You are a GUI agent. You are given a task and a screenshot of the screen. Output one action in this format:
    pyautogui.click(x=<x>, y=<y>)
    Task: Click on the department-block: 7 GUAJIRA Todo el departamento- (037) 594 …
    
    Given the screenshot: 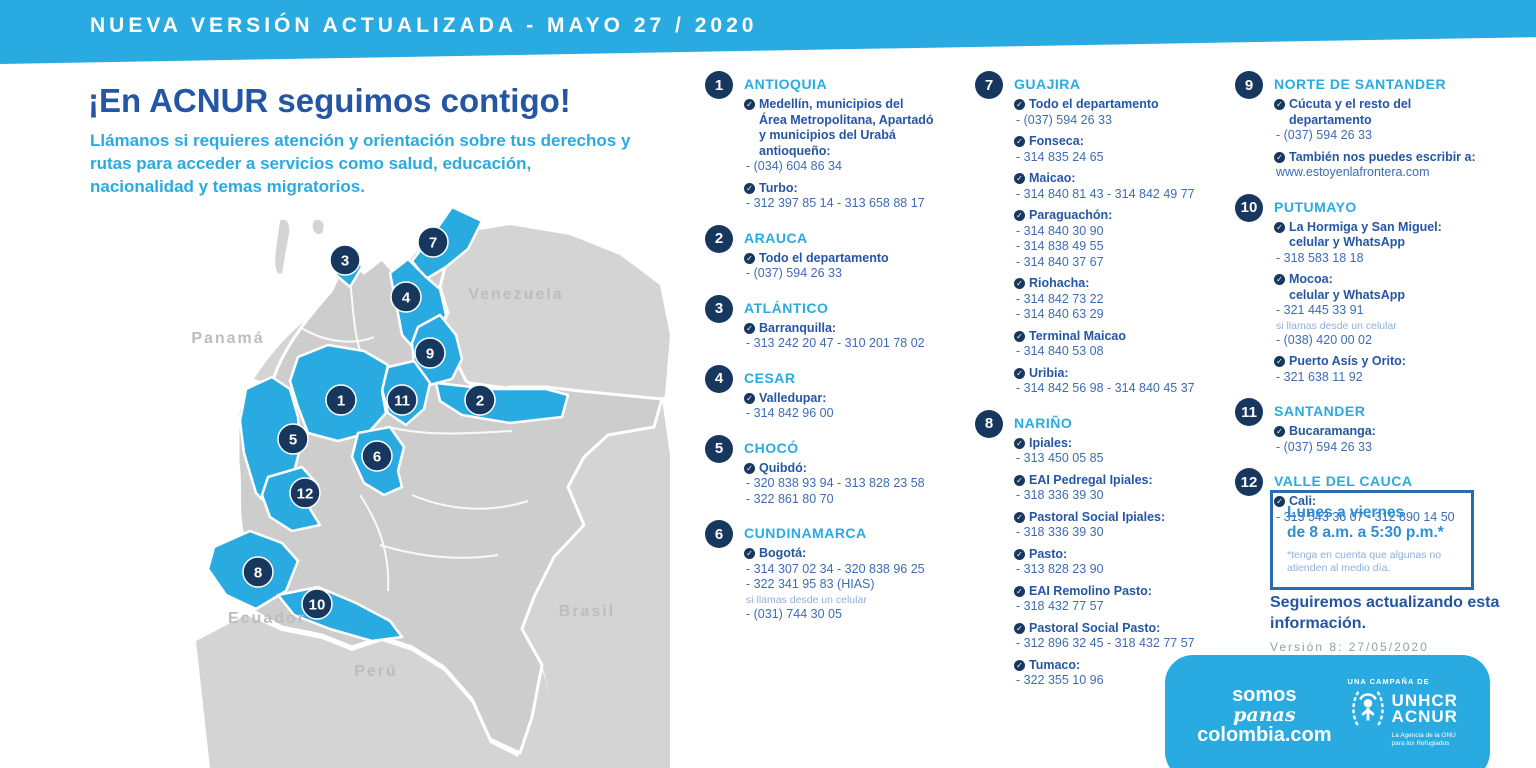 What is the action you would take?
    pyautogui.click(x=1095, y=237)
    